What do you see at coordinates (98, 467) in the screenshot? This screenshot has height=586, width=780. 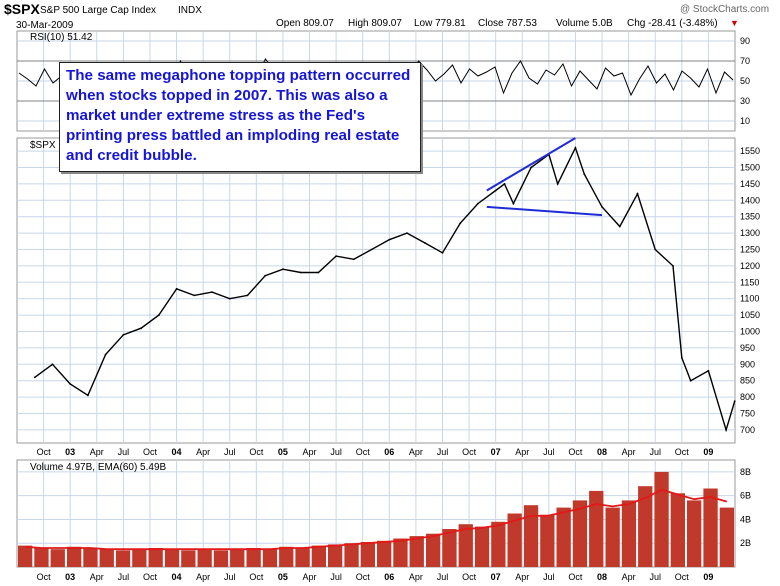 I see `volume-title: Volume 4.97B, EMA(60) 5.49B` at bounding box center [98, 467].